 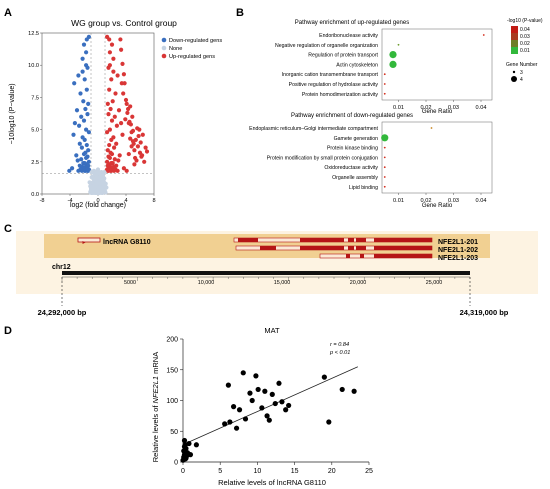 What do you see at coordinates (195, 41) in the screenshot?
I see `legend-label-down: Down-regulated gens` at bounding box center [195, 41].